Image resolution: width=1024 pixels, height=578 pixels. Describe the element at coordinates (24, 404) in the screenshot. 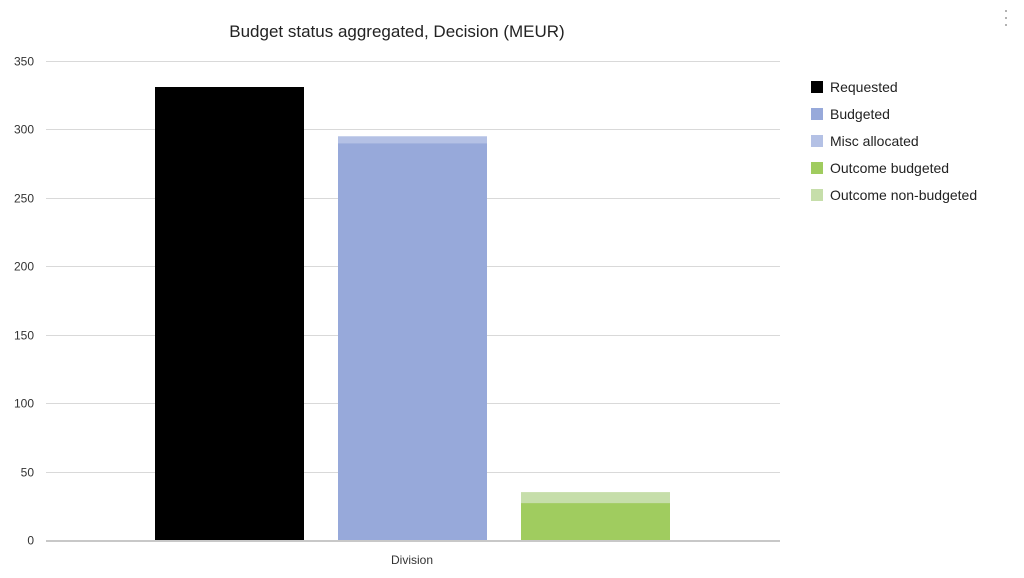

I see `y-tick-label: 100` at that location.